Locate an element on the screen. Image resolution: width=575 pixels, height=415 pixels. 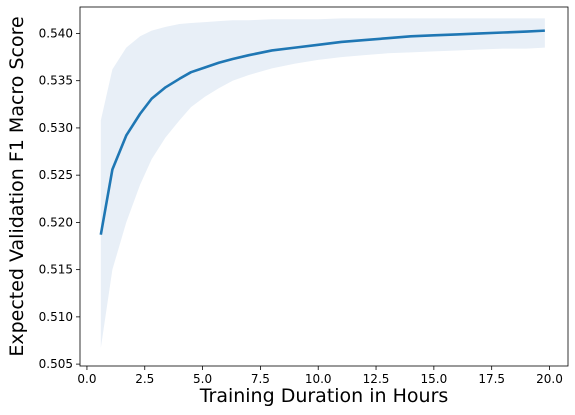
y-tick-label: 0.540 is located at coordinates (56, 33).